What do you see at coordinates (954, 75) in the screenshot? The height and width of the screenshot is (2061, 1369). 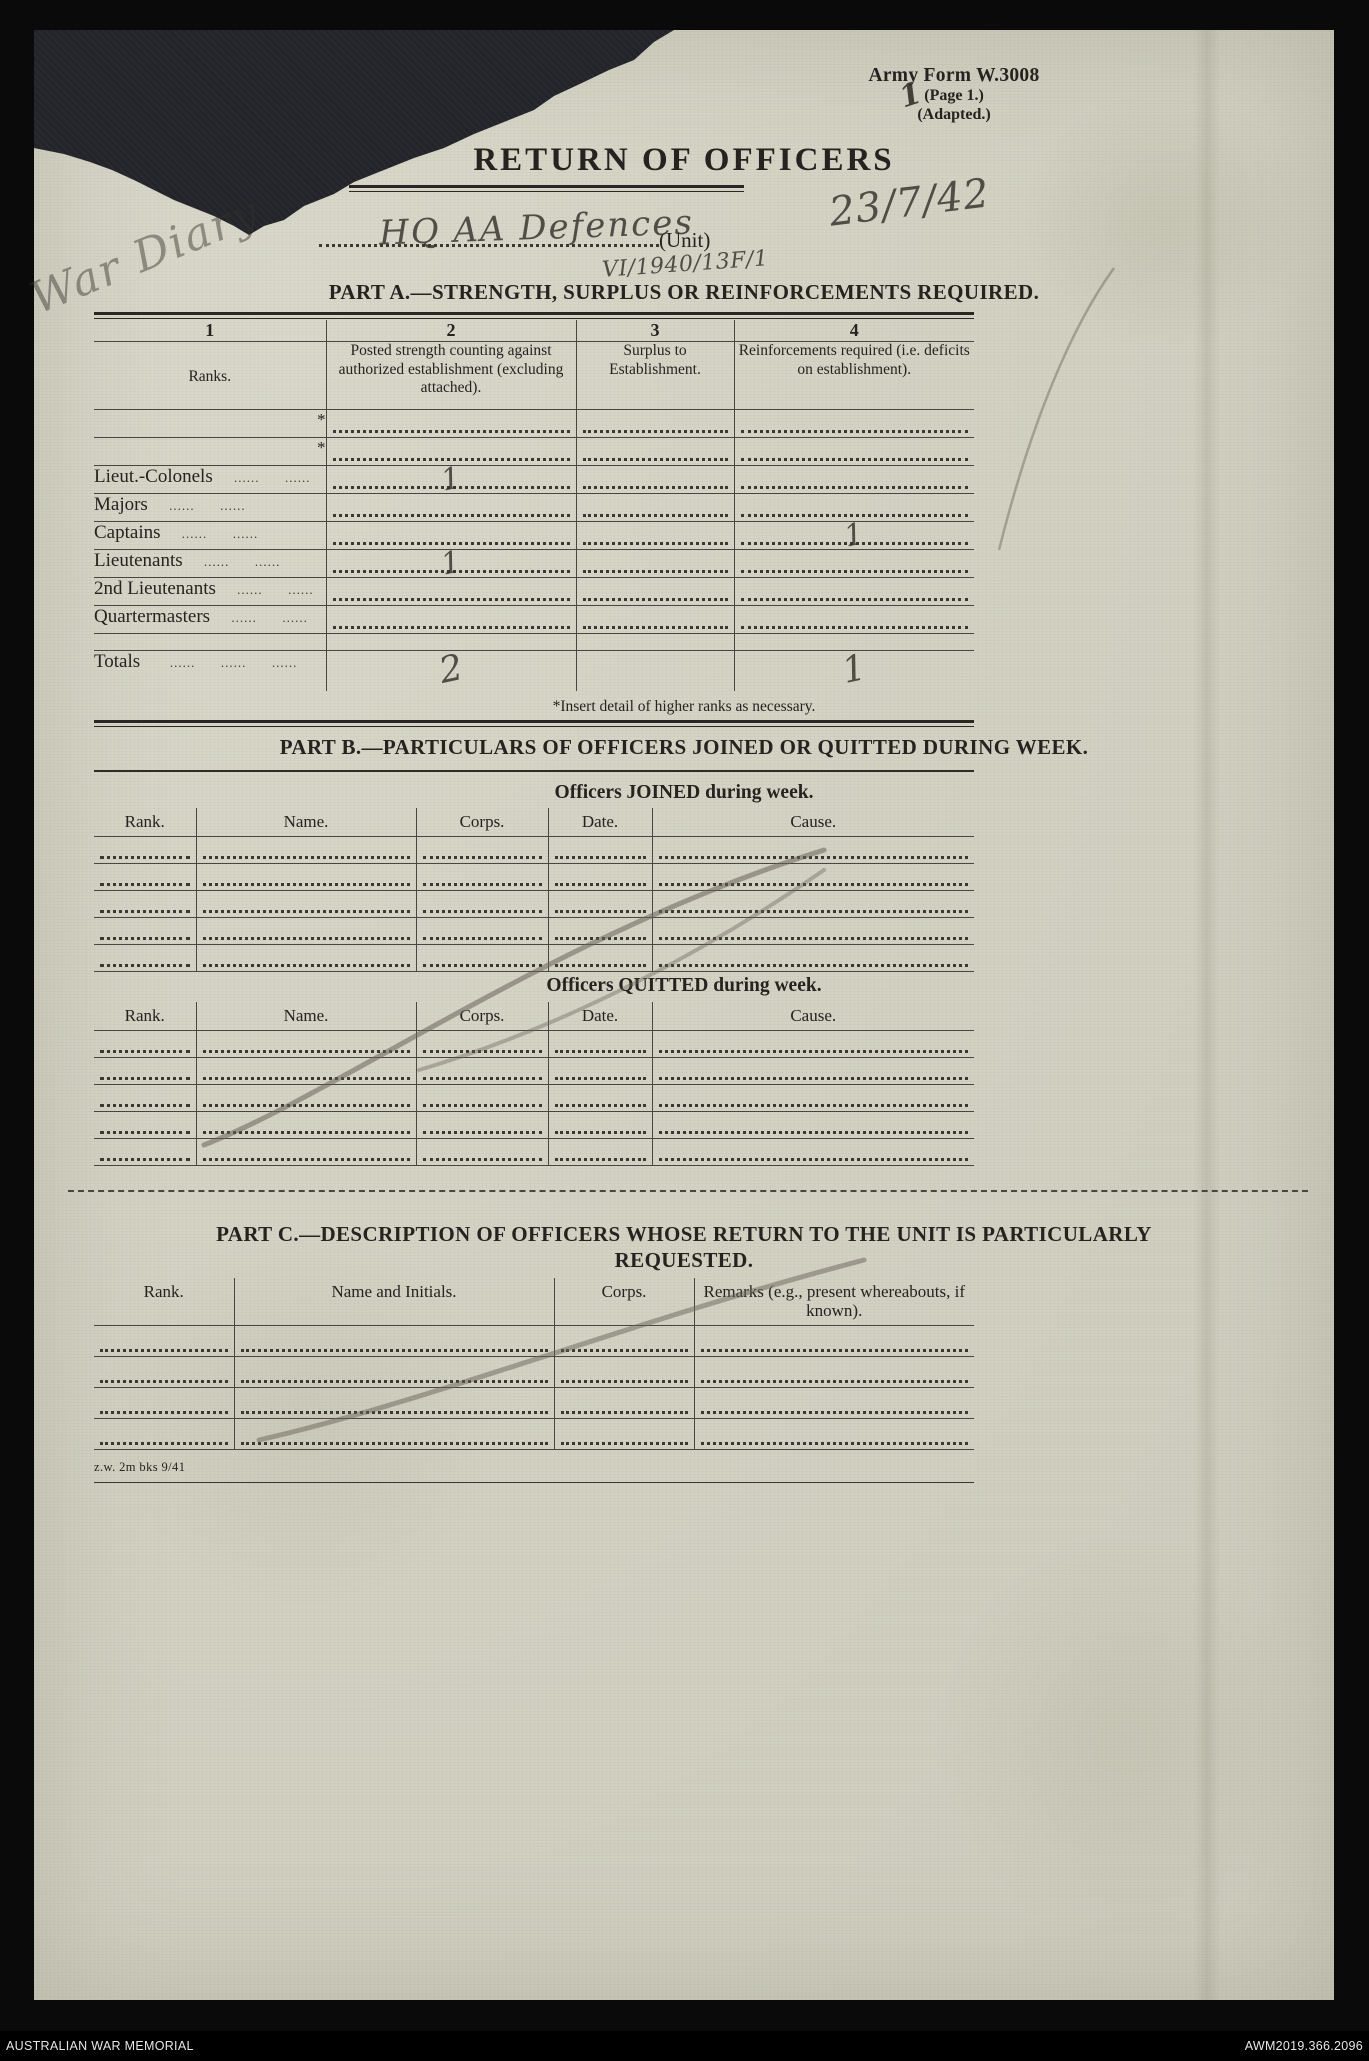 I see `army-form-number: Army Form W.3008` at bounding box center [954, 75].